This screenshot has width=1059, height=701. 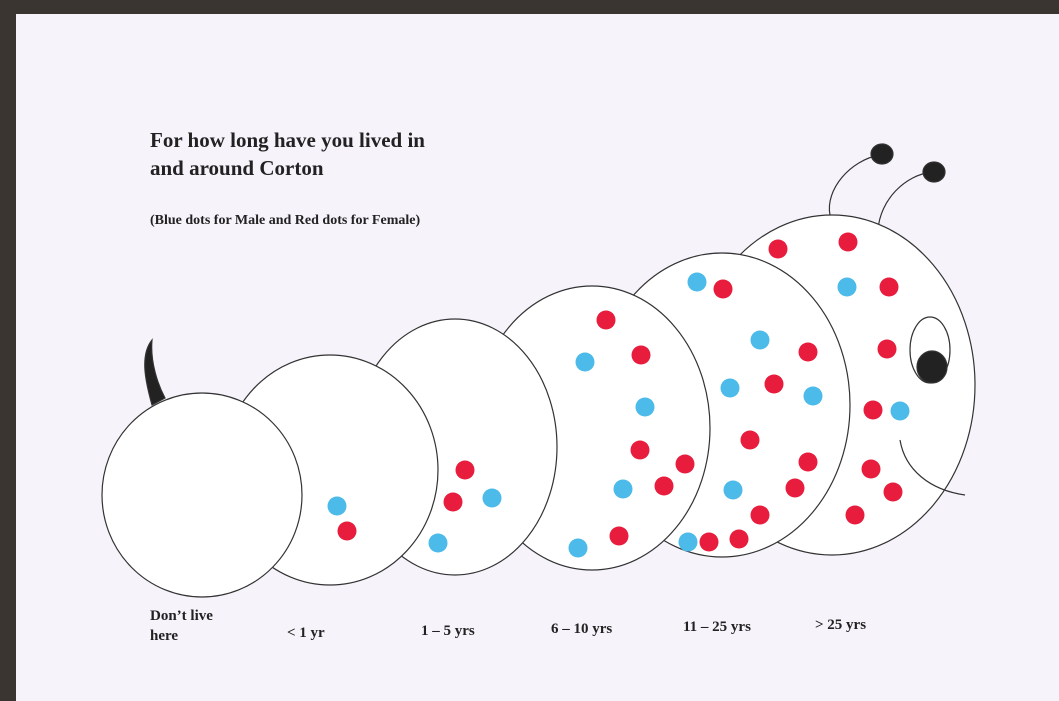 I want to click on title-line: and around Corton, so click(x=237, y=168).